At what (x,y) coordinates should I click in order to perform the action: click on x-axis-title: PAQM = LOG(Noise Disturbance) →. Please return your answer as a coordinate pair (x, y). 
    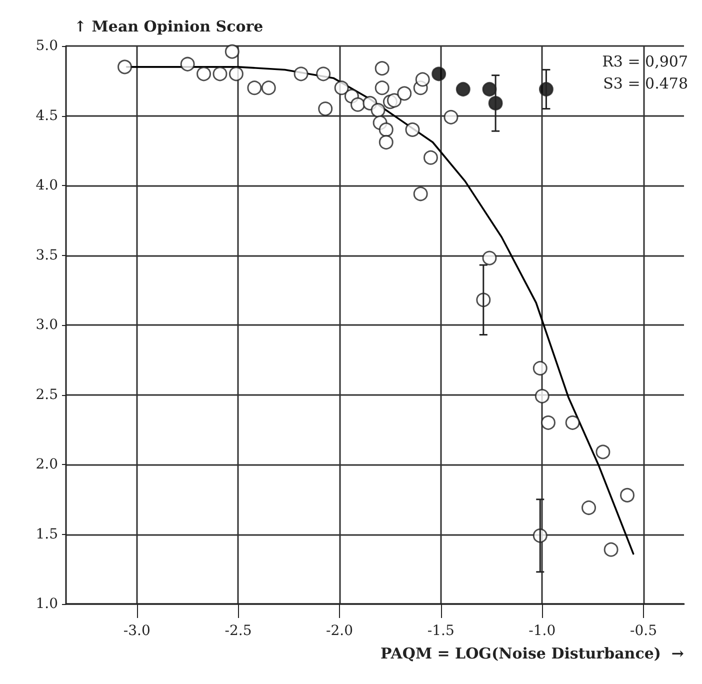
    Looking at the image, I should click on (532, 653).